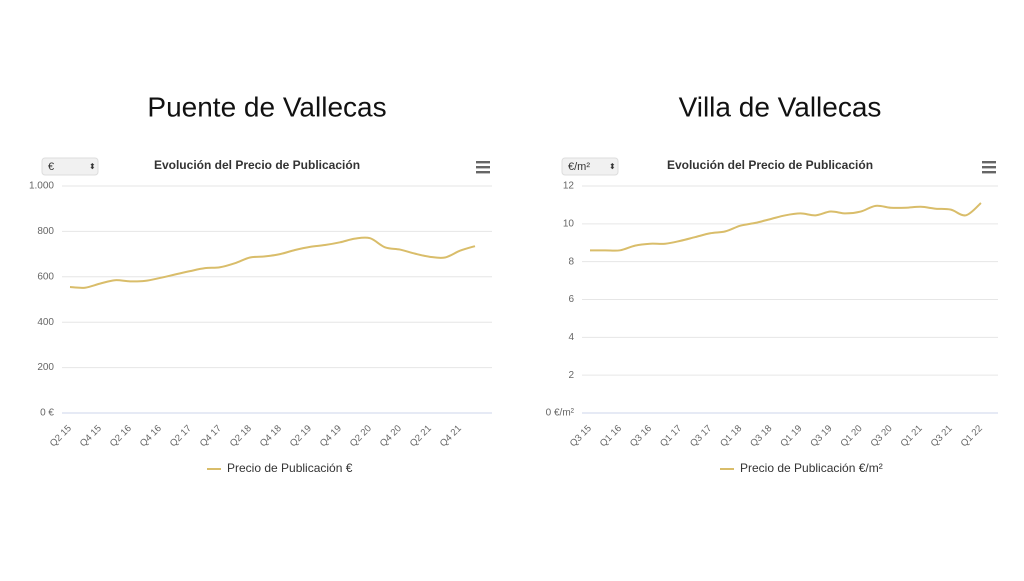 The height and width of the screenshot is (581, 1024). Describe the element at coordinates (611, 436) in the screenshot. I see `x-tick-label: Q1 16` at that location.